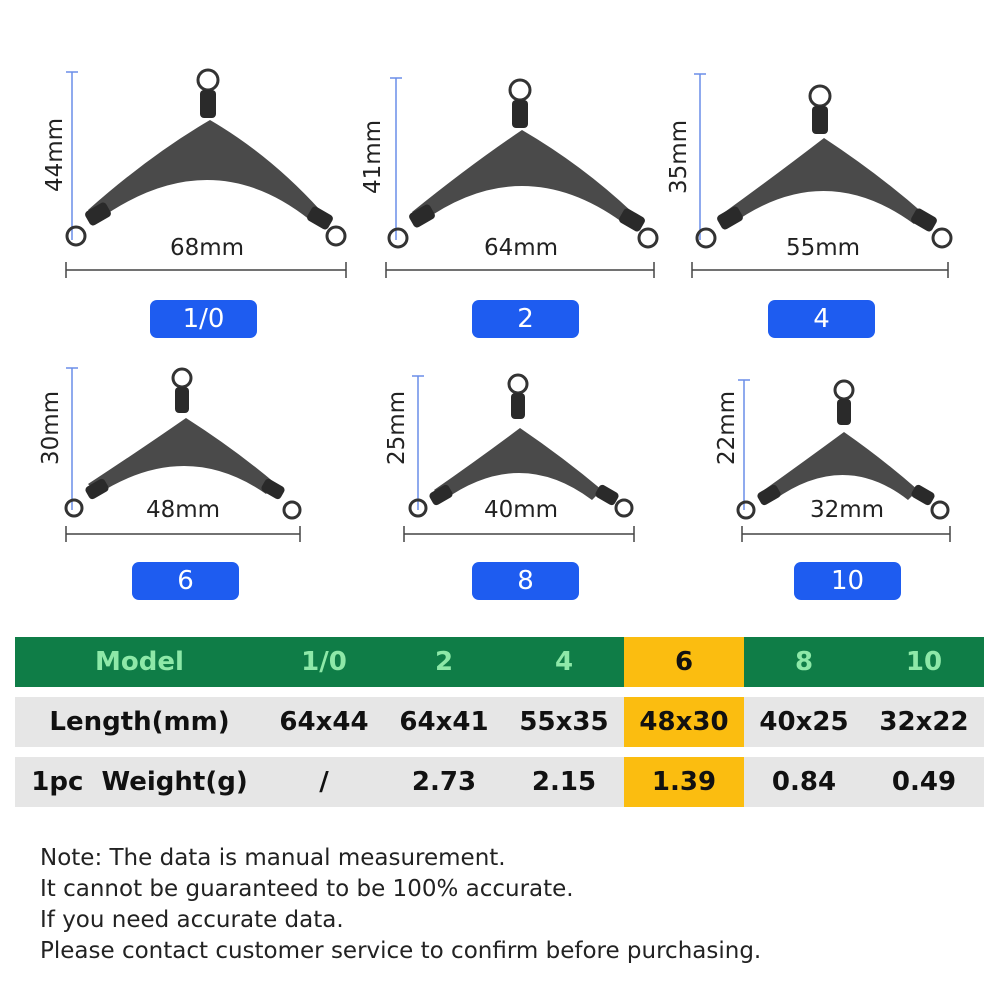 The height and width of the screenshot is (1000, 1000). What do you see at coordinates (324, 662) in the screenshot?
I see `table-header-cell: 1/0` at bounding box center [324, 662].